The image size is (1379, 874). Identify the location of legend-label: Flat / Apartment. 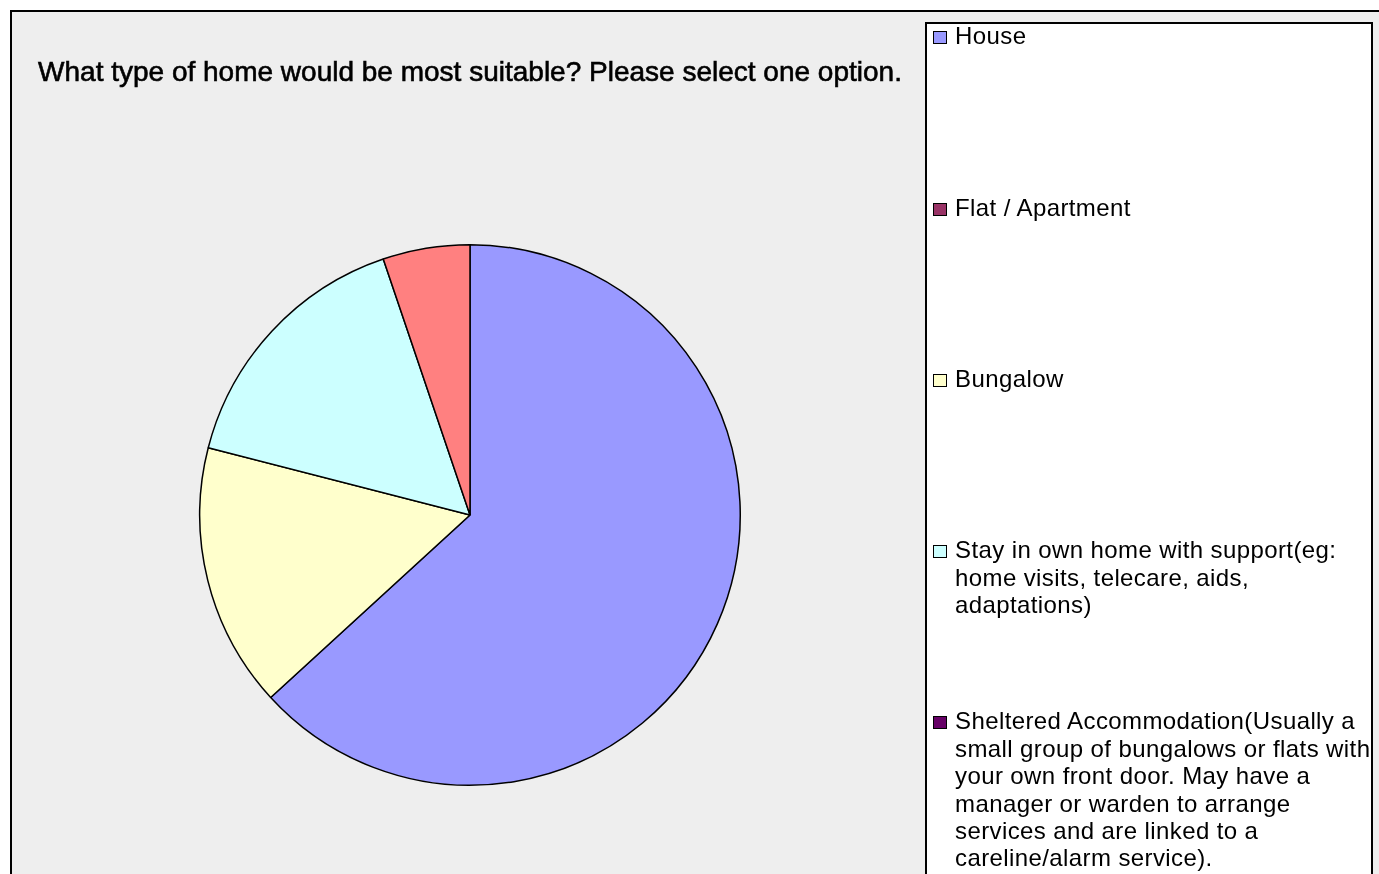
(1043, 207).